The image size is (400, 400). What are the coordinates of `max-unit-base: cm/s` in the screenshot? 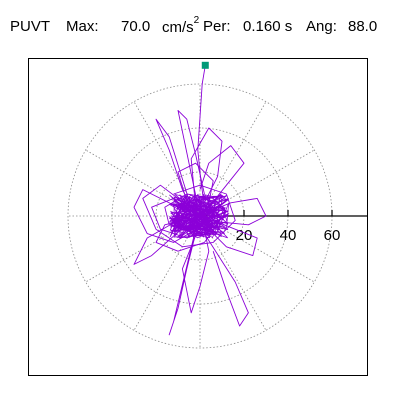 It's located at (178, 27).